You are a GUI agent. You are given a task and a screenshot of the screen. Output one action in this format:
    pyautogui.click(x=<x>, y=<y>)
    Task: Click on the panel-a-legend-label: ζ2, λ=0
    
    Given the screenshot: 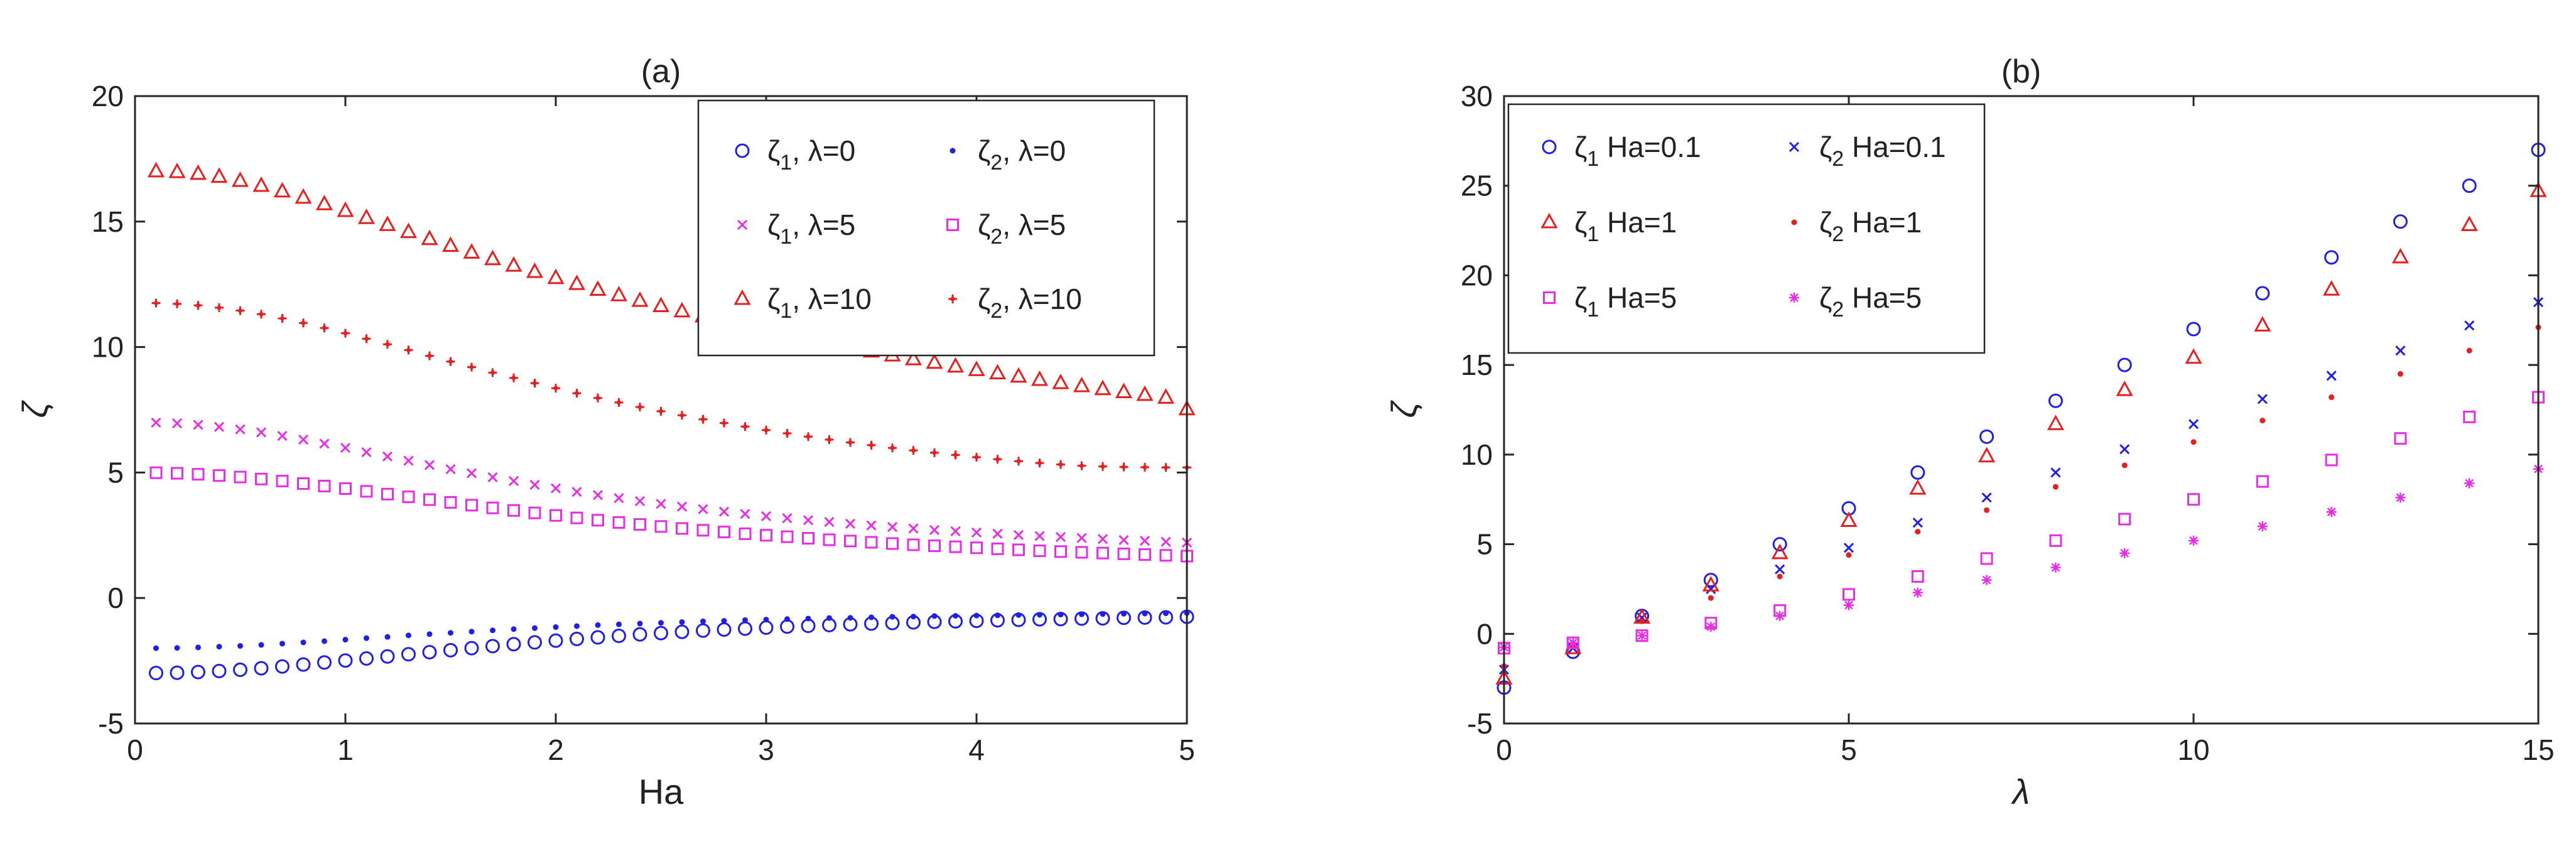 What is the action you would take?
    pyautogui.click(x=1022, y=154)
    